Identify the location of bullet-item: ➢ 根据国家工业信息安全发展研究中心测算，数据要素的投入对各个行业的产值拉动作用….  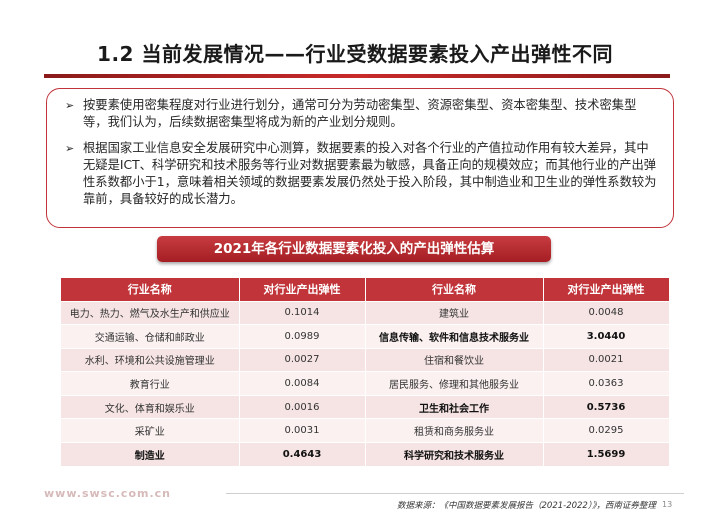
(361, 174).